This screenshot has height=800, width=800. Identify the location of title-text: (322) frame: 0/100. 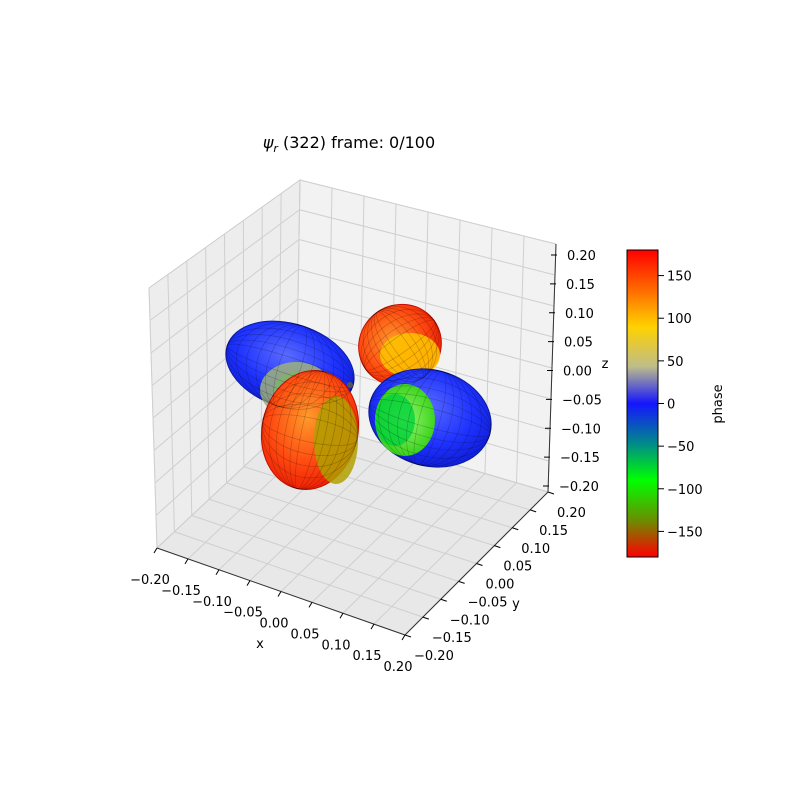
(356, 142).